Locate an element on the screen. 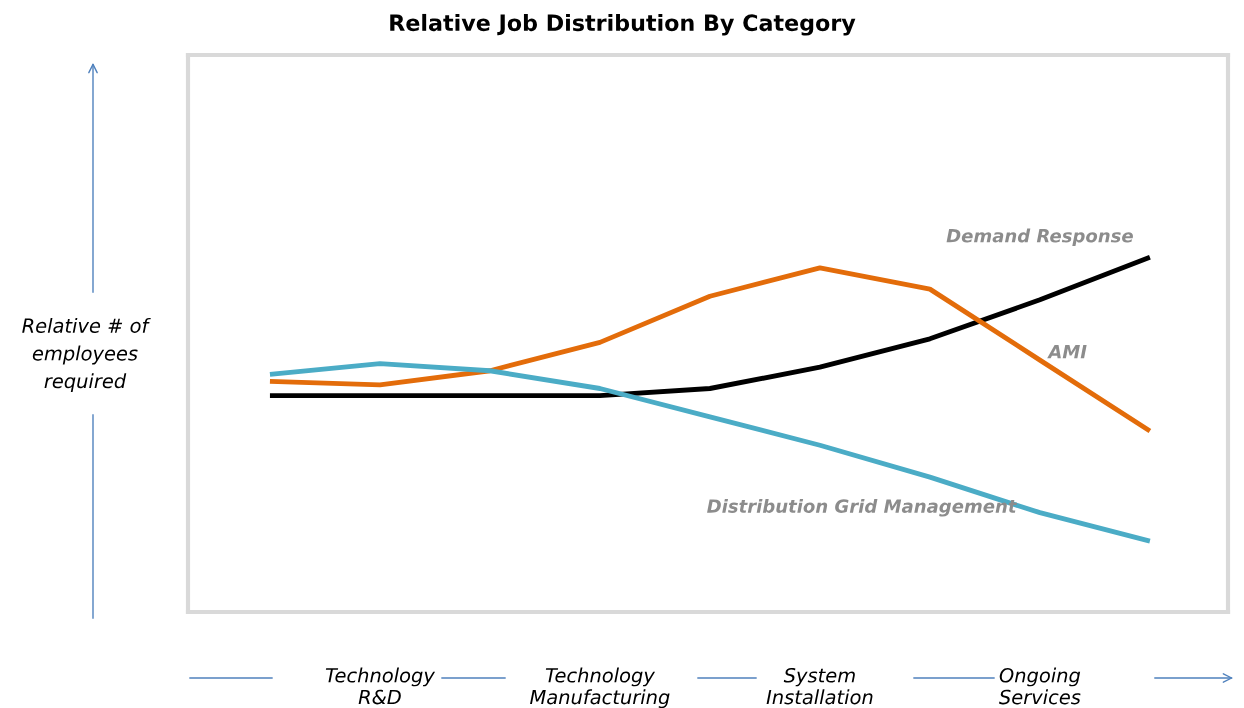 The image size is (1244, 708). x-tick-label: Technology R&D is located at coordinates (380, 686).